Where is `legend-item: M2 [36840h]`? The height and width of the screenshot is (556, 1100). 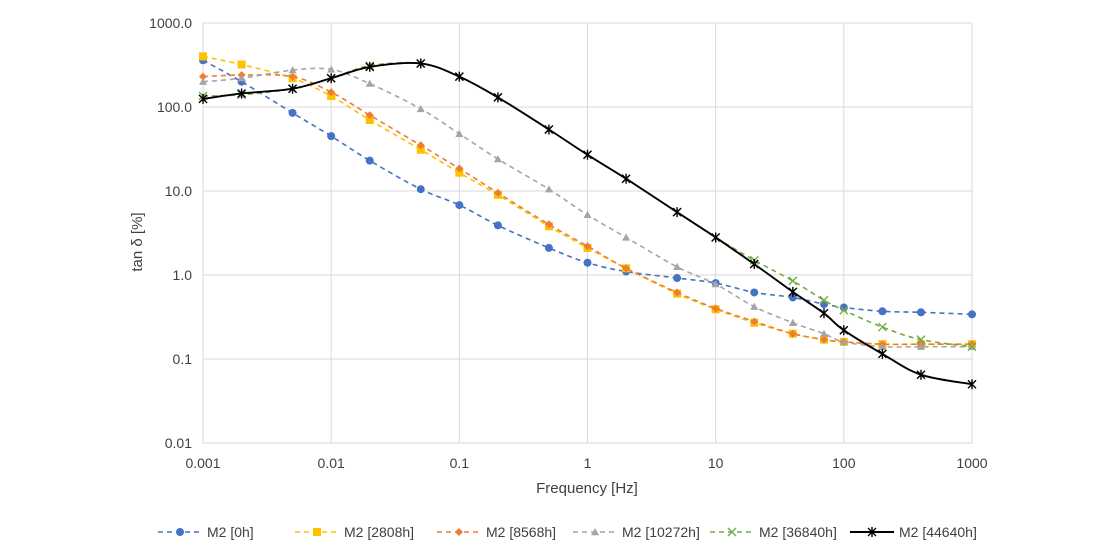
legend-item: M2 [36840h] is located at coordinates (773, 532).